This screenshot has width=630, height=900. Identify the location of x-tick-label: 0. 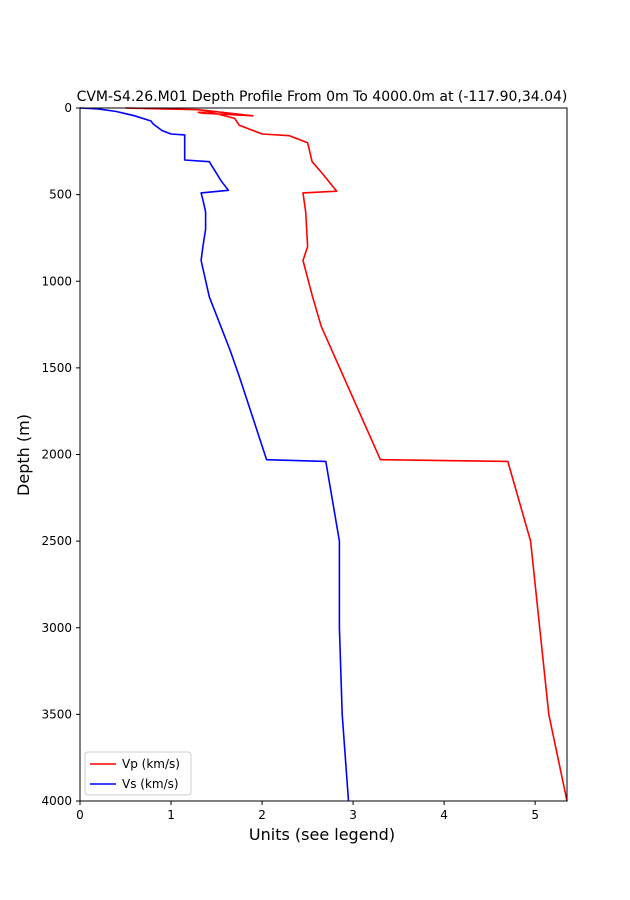
(80, 815).